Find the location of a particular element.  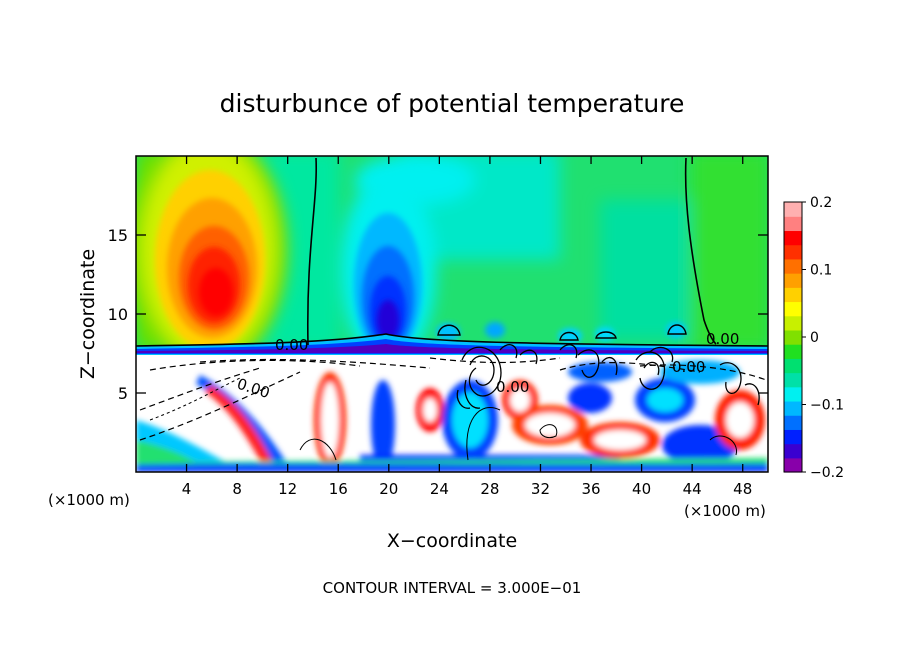

contour-interval-note: CONTOUR INTERVAL = 3.000E−01 is located at coordinates (452, 588).